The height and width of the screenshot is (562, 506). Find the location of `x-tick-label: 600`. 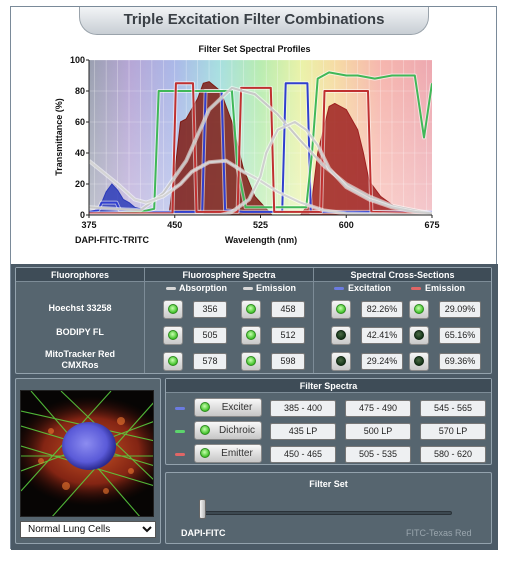

x-tick-label: 600 is located at coordinates (346, 225).